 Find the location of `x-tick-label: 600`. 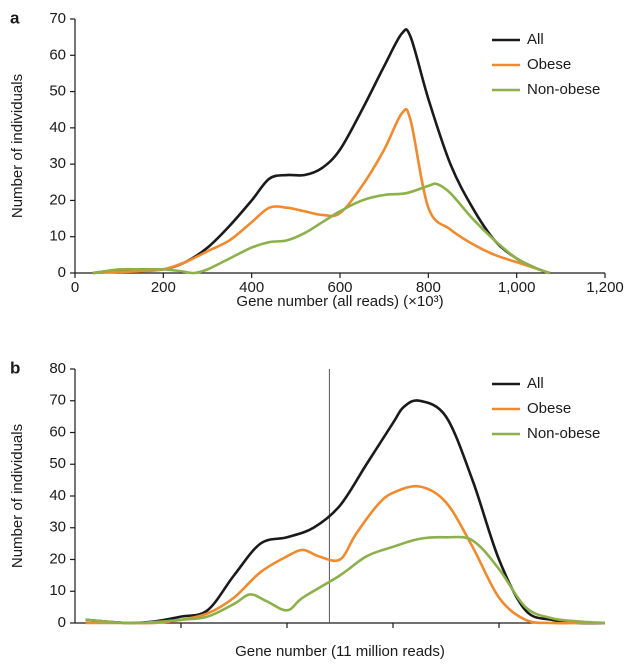

x-tick-label: 600 is located at coordinates (339, 287).